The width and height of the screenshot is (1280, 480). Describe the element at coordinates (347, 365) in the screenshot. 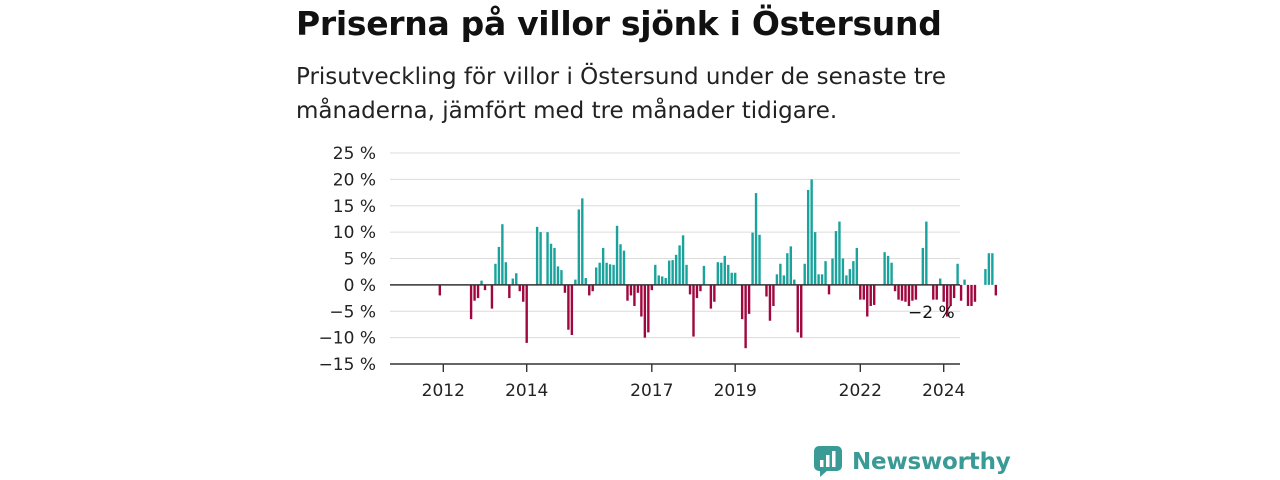

I see `y-tick-label: −15 %` at that location.